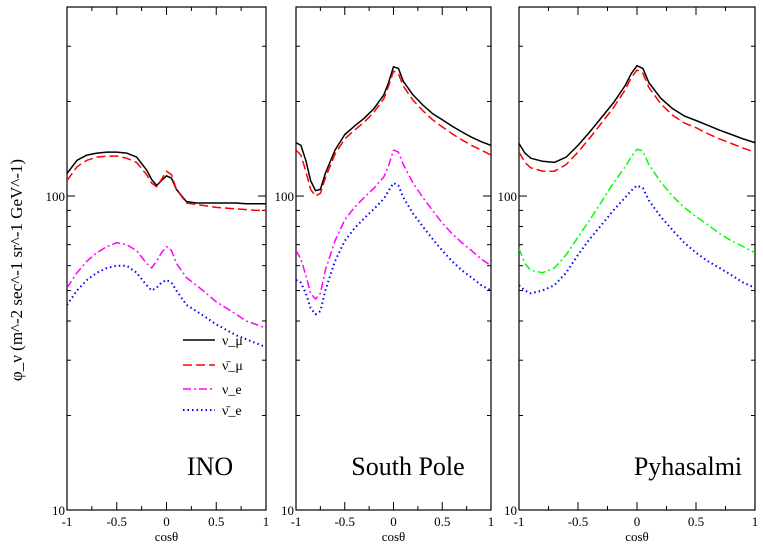 This screenshot has width=763, height=545. Describe the element at coordinates (210, 466) in the screenshot. I see `panel-title: INO` at that location.